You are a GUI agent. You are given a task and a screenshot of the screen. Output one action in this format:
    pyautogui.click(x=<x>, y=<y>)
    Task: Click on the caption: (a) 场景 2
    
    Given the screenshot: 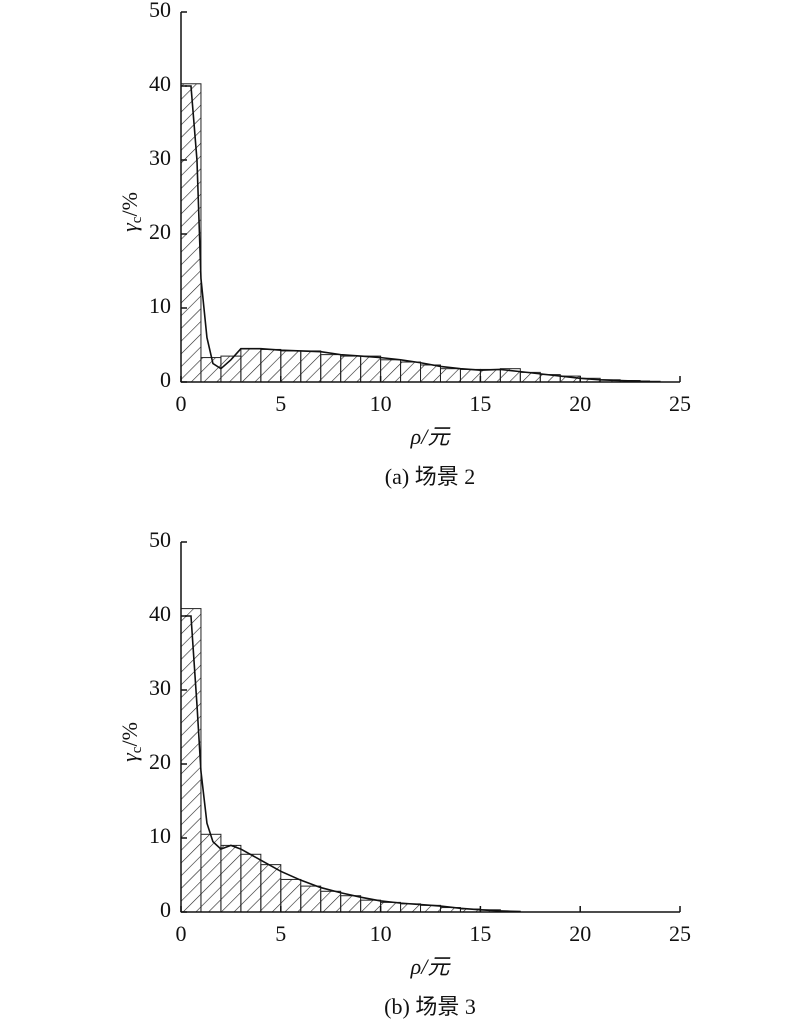 What is the action you would take?
    pyautogui.click(x=430, y=476)
    